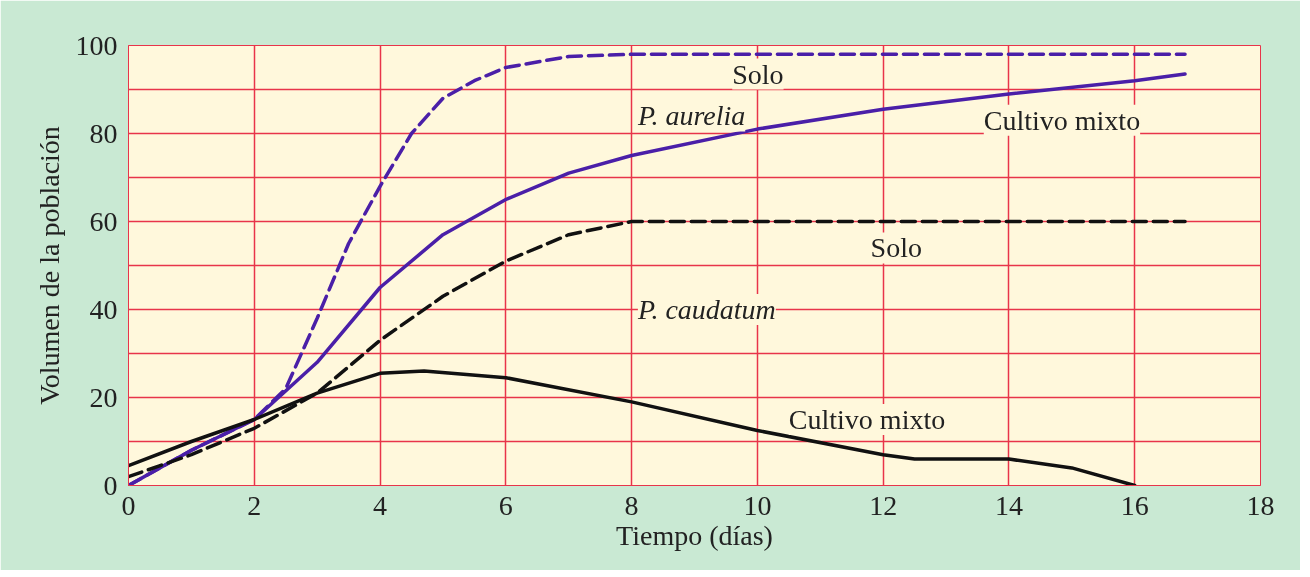 The height and width of the screenshot is (577, 1310). What do you see at coordinates (694, 535) in the screenshot?
I see `x-axis-title: Tiempo (días)` at bounding box center [694, 535].